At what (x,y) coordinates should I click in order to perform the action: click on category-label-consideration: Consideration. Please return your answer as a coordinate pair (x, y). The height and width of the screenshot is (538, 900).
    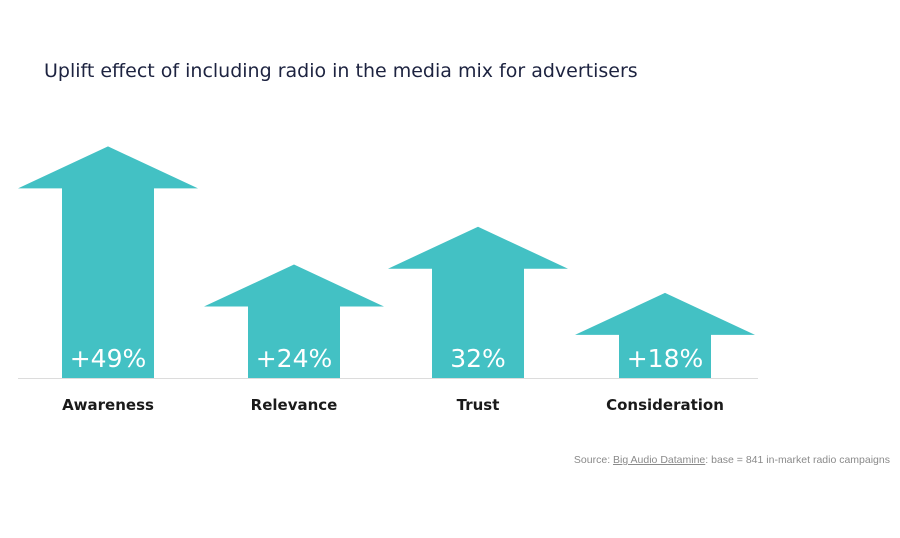
    Looking at the image, I should click on (665, 405).